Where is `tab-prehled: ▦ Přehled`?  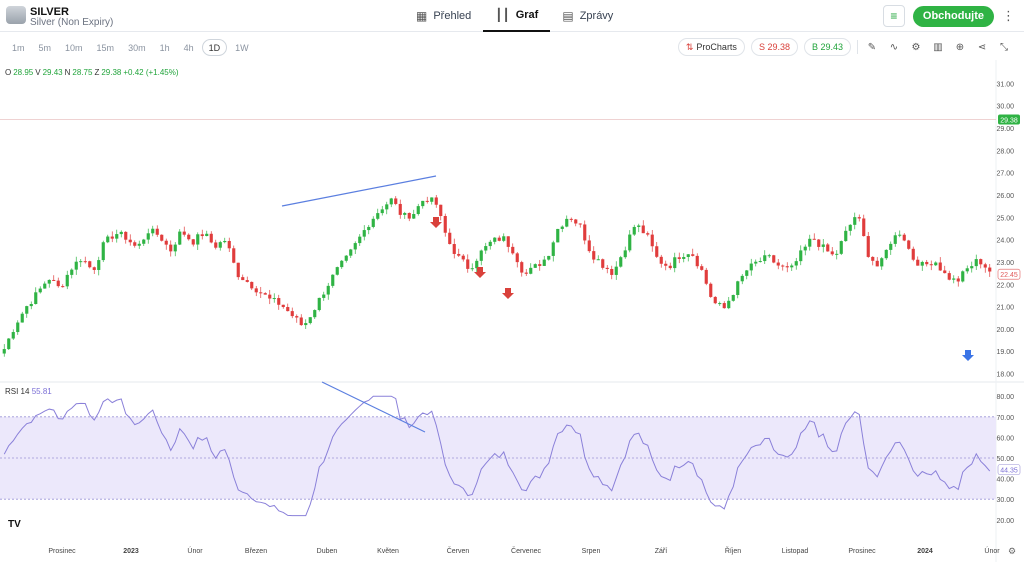 tab-prehled: ▦ Přehled is located at coordinates (443, 16).